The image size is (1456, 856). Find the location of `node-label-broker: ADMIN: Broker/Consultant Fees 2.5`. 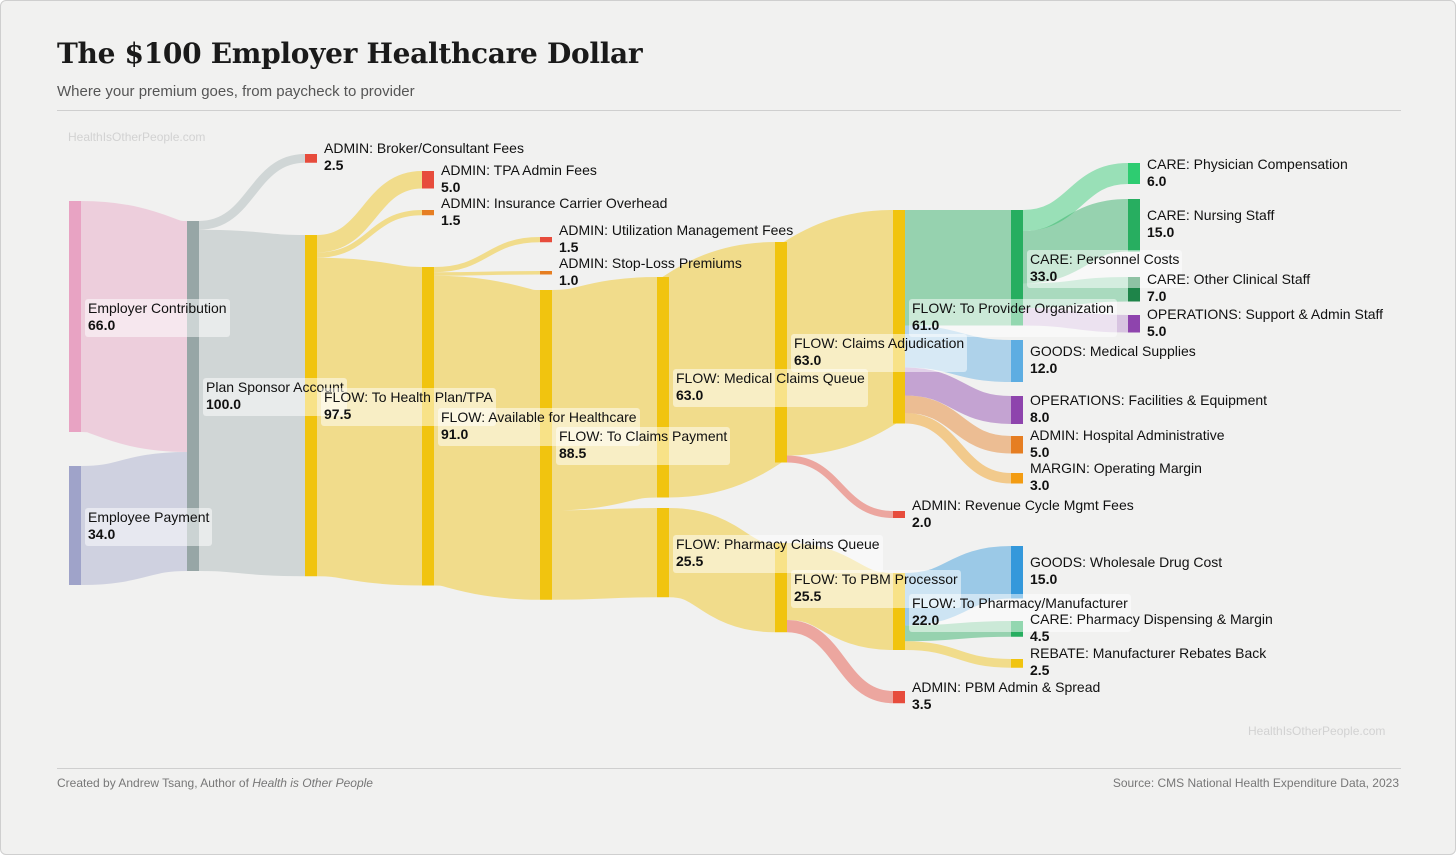

node-label-broker: ADMIN: Broker/Consultant Fees 2.5 is located at coordinates (424, 157).